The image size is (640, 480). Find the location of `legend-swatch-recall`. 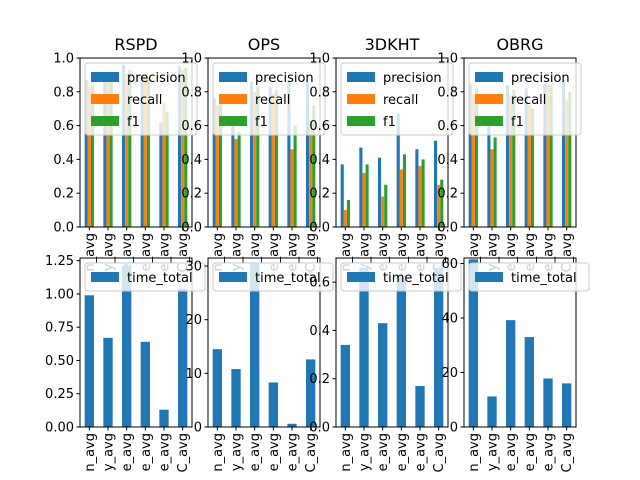

legend-swatch-recall is located at coordinates (105, 99).